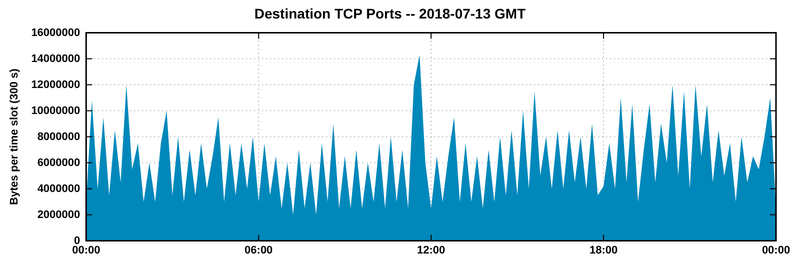 Image resolution: width=794 pixels, height=260 pixels. I want to click on y-tick-label: 16000000, so click(55, 32).